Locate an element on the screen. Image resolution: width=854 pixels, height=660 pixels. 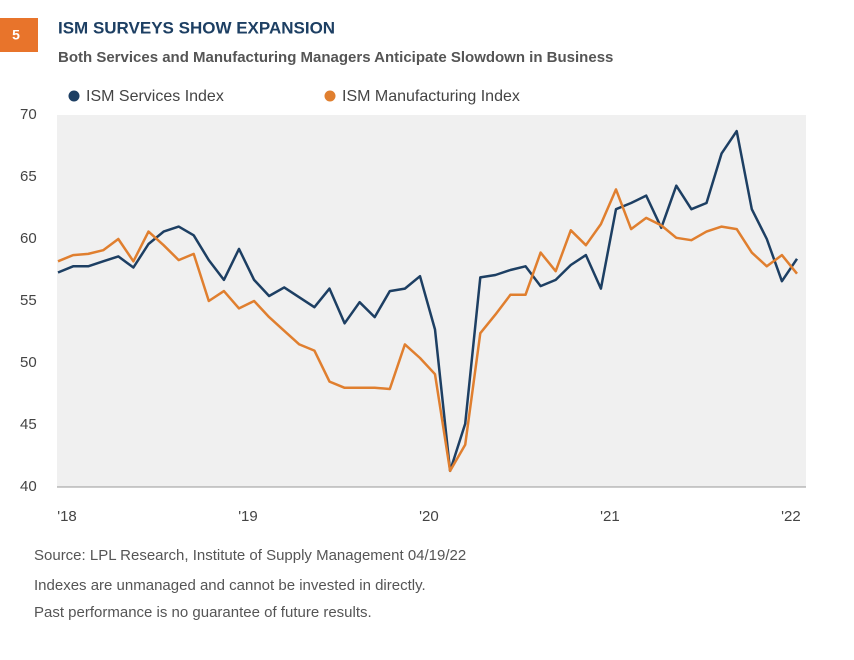
legend-label: ISM Services Index is located at coordinates (155, 96).